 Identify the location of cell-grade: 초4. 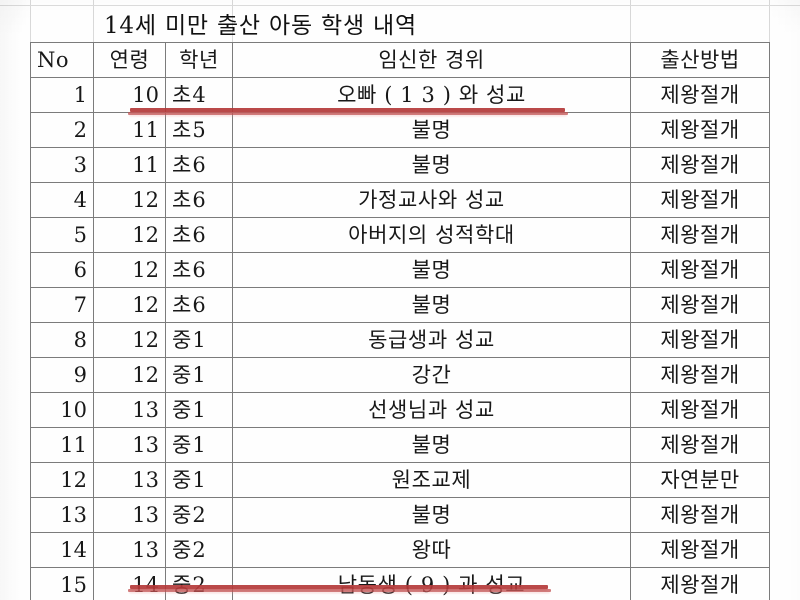
(199, 95).